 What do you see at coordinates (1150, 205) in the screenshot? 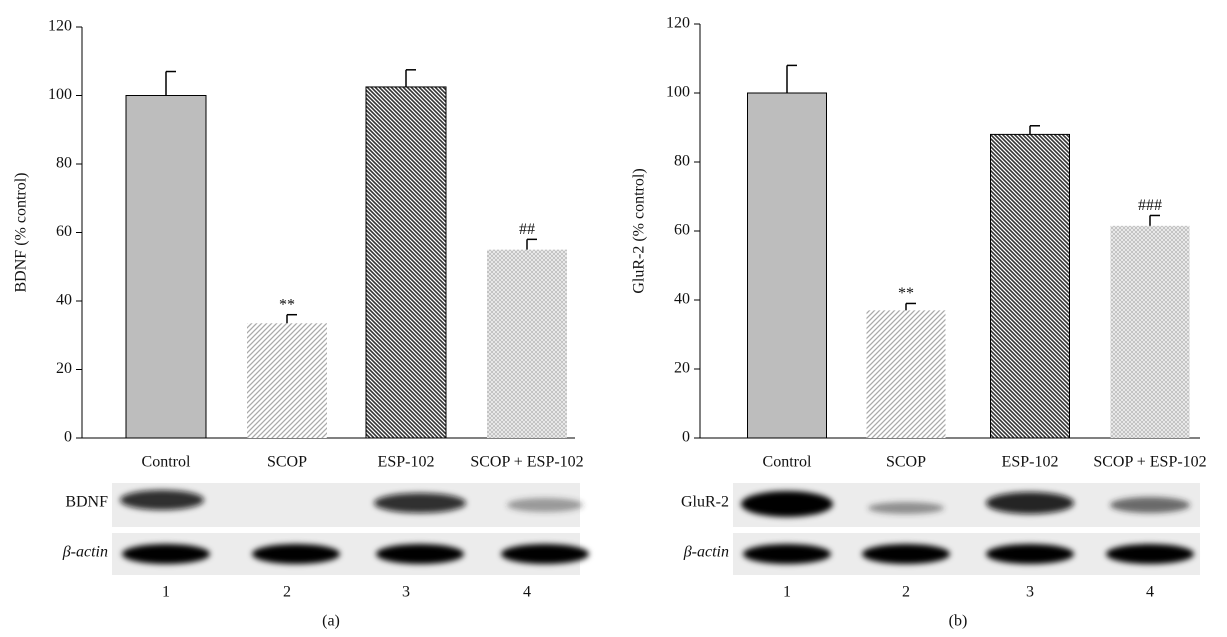
I see `significance: ###` at bounding box center [1150, 205].